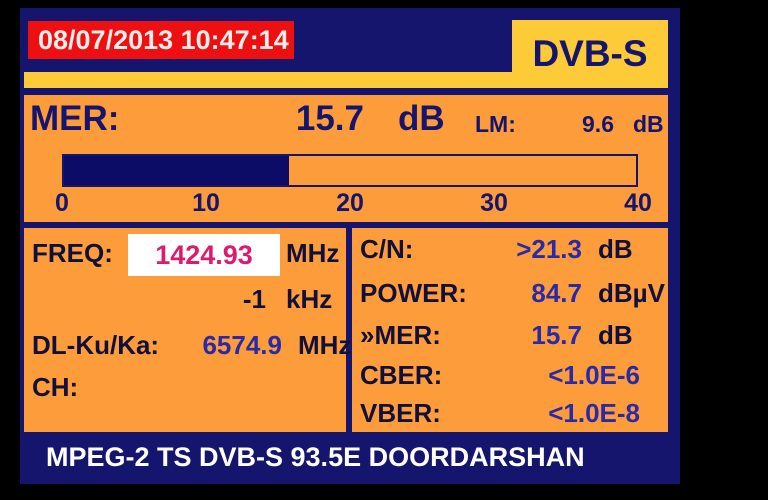 This screenshot has width=768, height=500. What do you see at coordinates (549, 249) in the screenshot?
I see `cn-value: >21.3` at bounding box center [549, 249].